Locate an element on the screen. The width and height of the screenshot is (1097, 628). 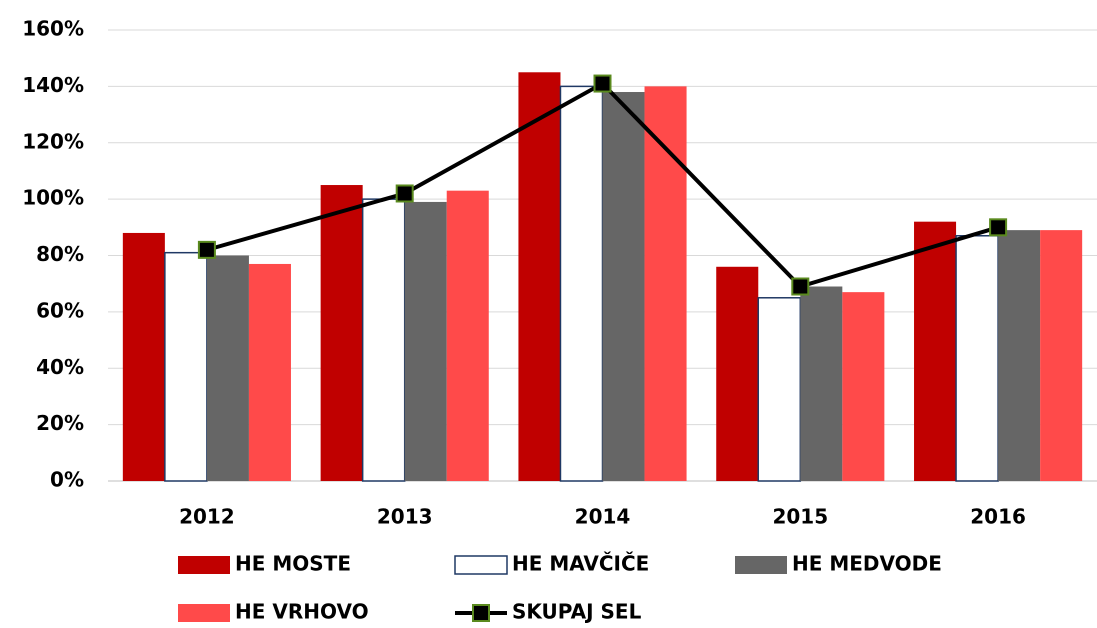
y-tick-label: 20% is located at coordinates (60, 423).